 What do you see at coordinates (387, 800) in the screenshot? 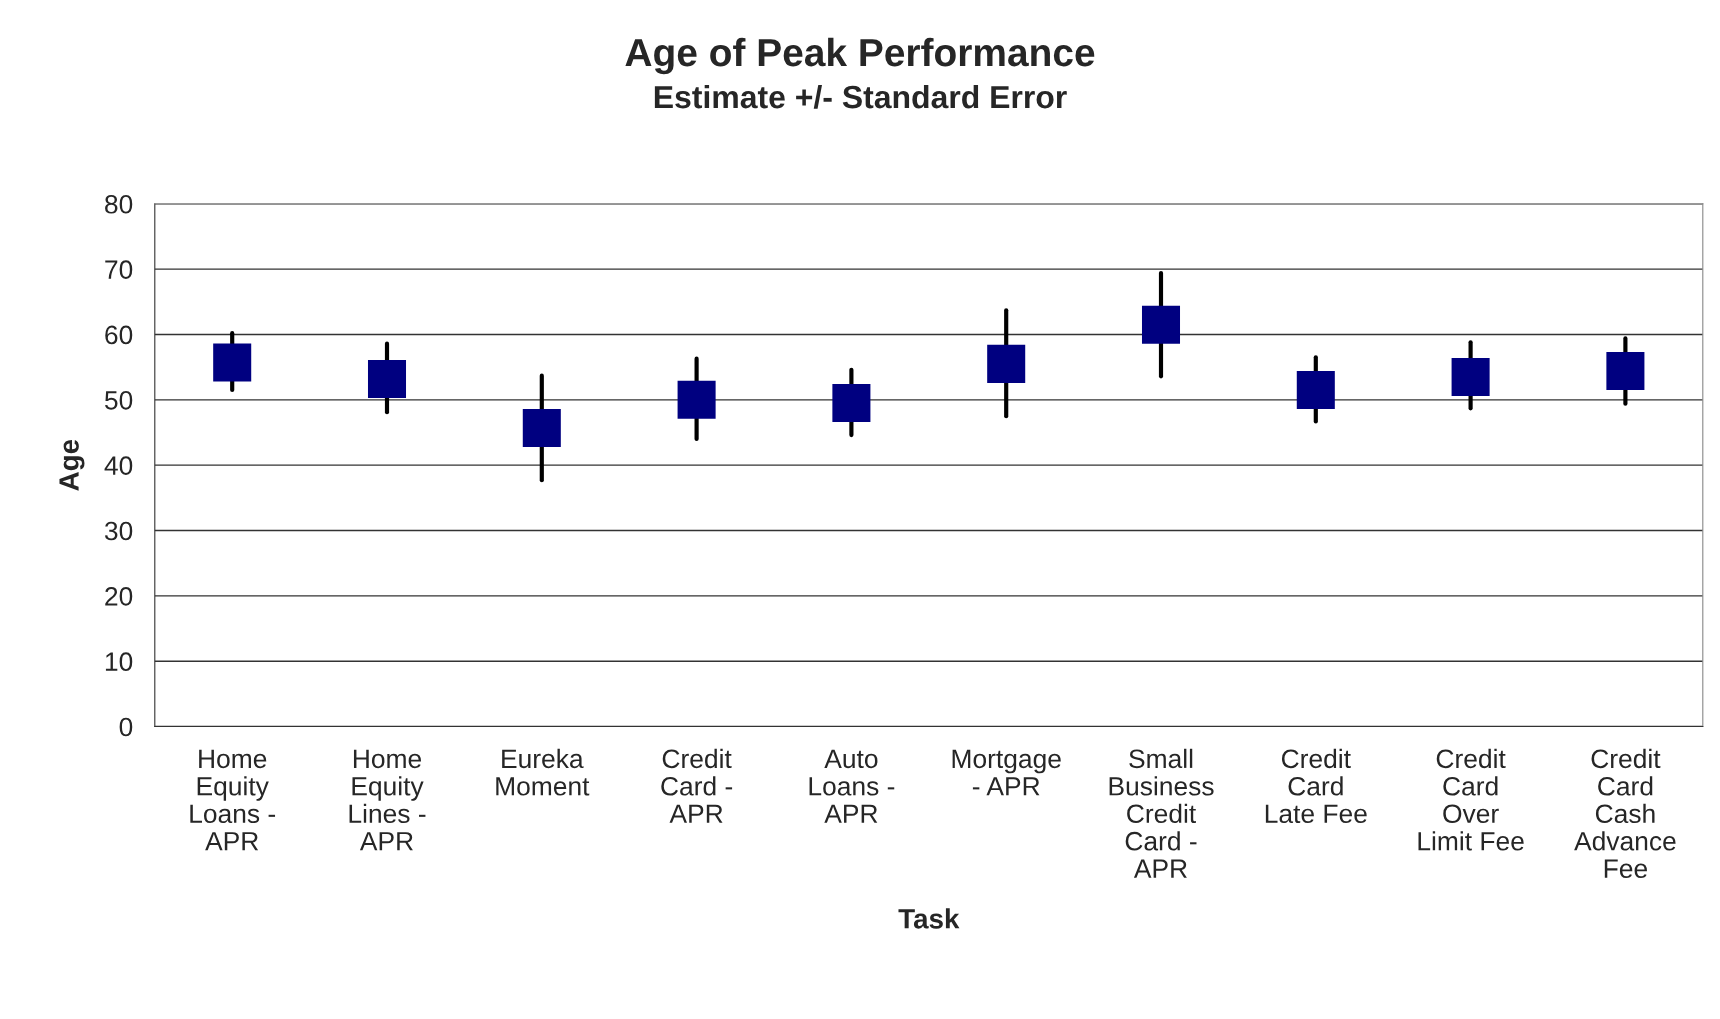
I see `x-tick-label: Home Equity Lines - APR` at bounding box center [387, 800].